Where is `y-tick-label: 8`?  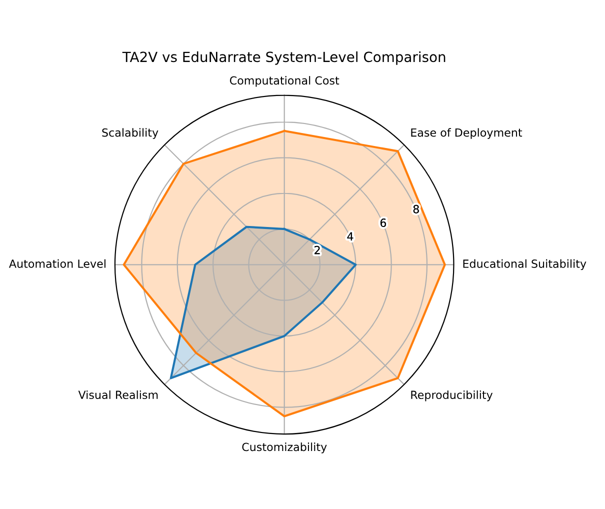
y-tick-label: 8 is located at coordinates (416, 209).